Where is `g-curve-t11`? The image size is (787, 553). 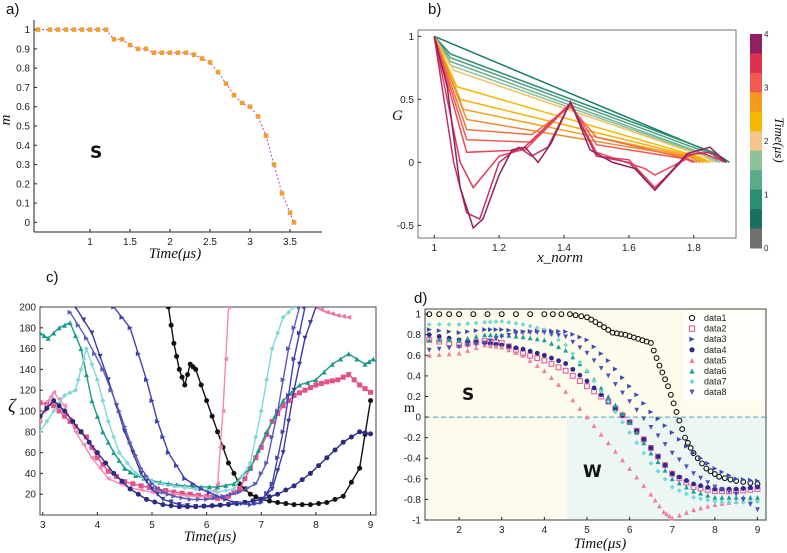 g-curve-t11 is located at coordinates (565, 100).